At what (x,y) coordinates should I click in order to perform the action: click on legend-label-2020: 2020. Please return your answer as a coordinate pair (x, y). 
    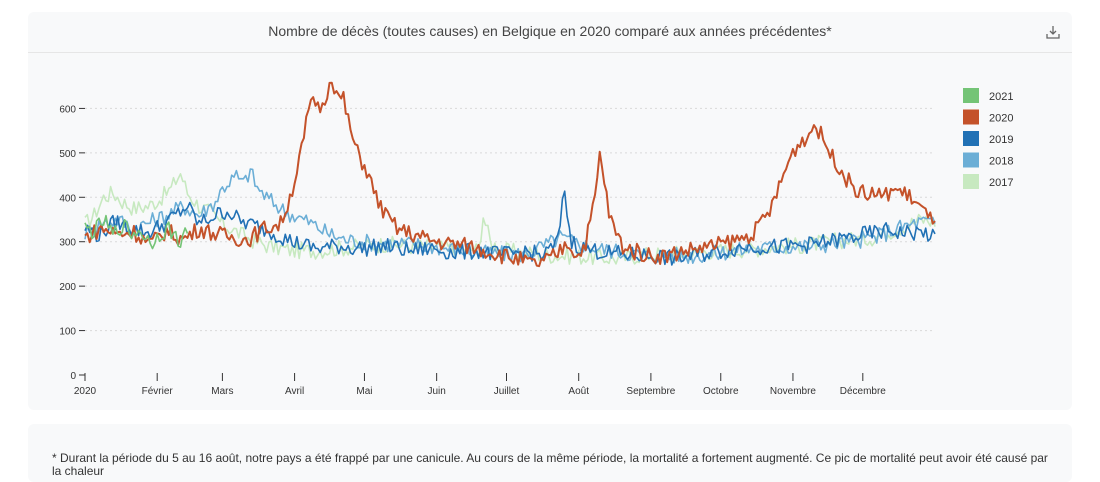
    Looking at the image, I should click on (1001, 119).